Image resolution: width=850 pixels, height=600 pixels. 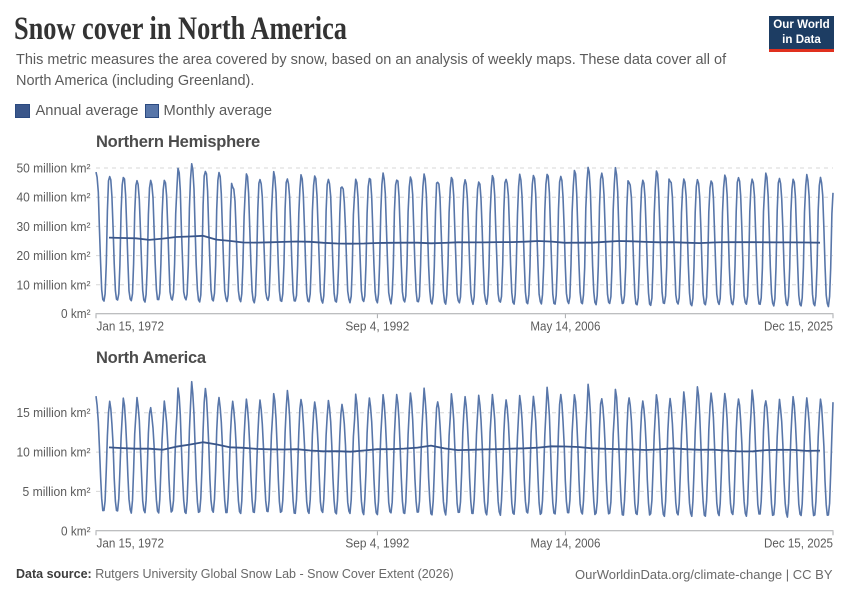 What do you see at coordinates (54, 198) in the screenshot?
I see `svg-text: 40 million km²` at bounding box center [54, 198].